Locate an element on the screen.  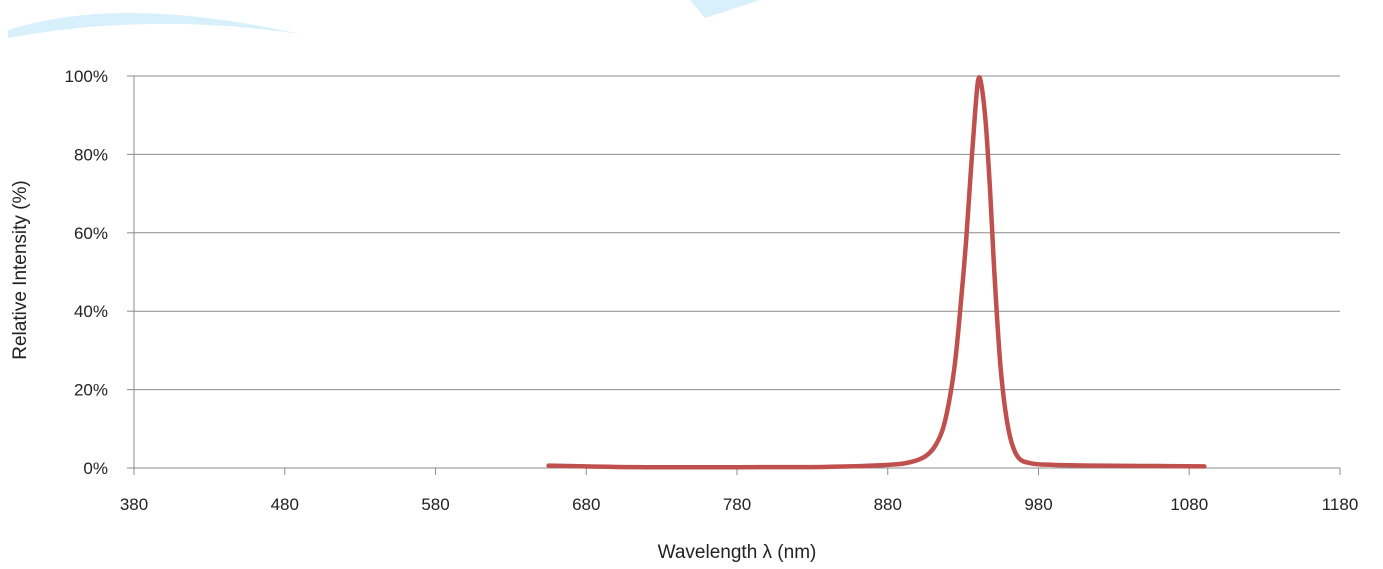
y-tick-label-100: 100% is located at coordinates (86, 76).